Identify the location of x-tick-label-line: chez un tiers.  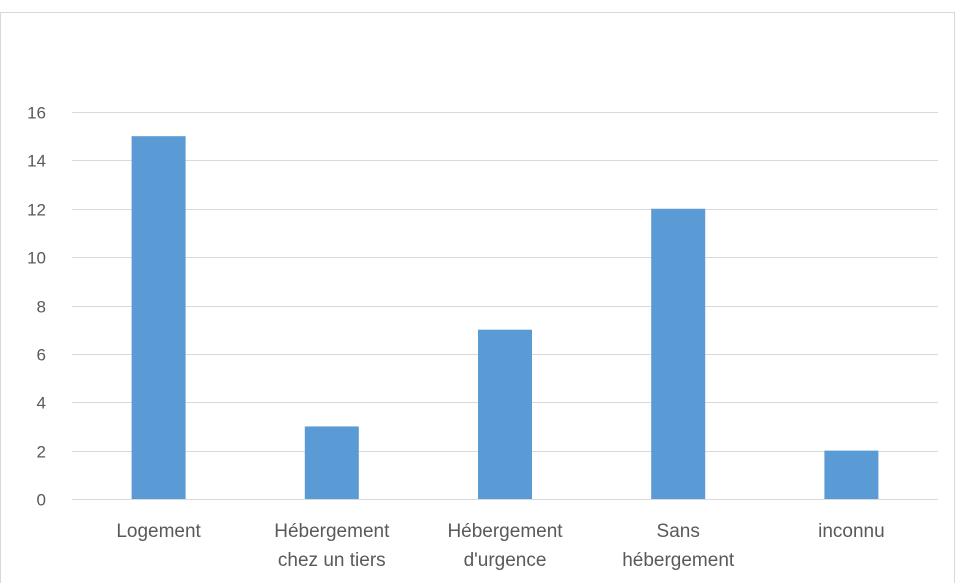
(332, 560).